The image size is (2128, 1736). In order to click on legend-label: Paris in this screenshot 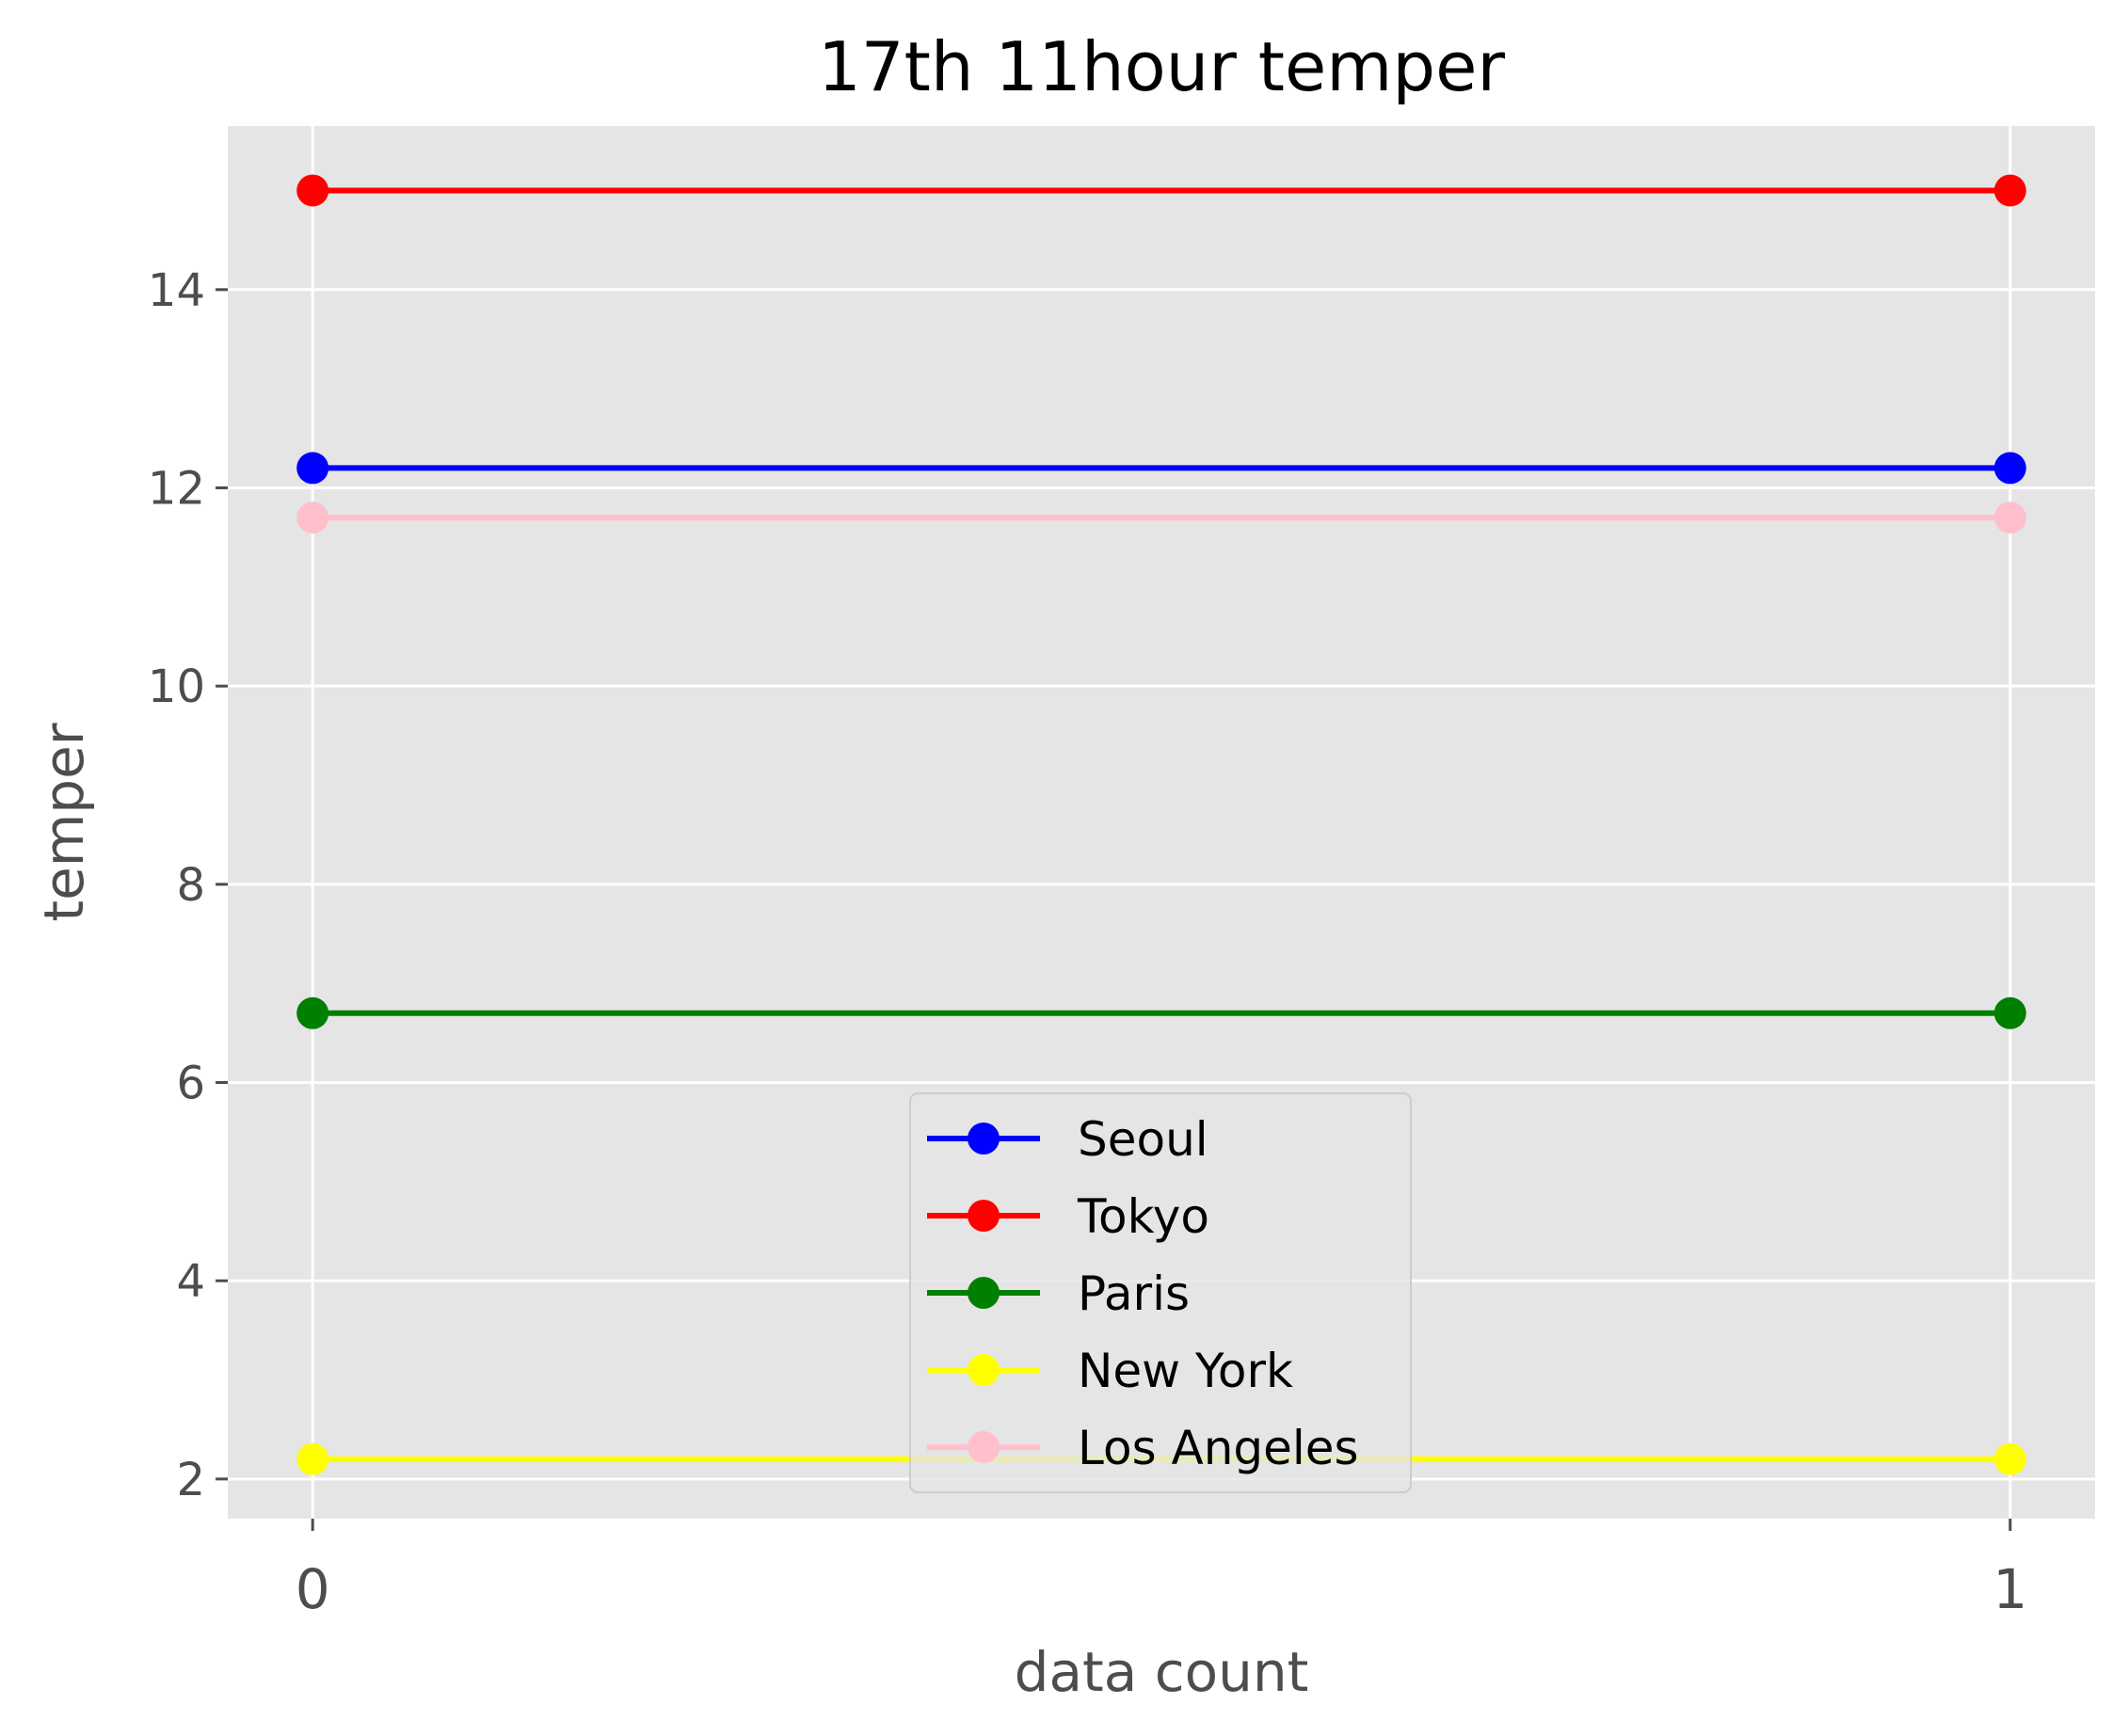, I will do `click(1134, 1293)`.